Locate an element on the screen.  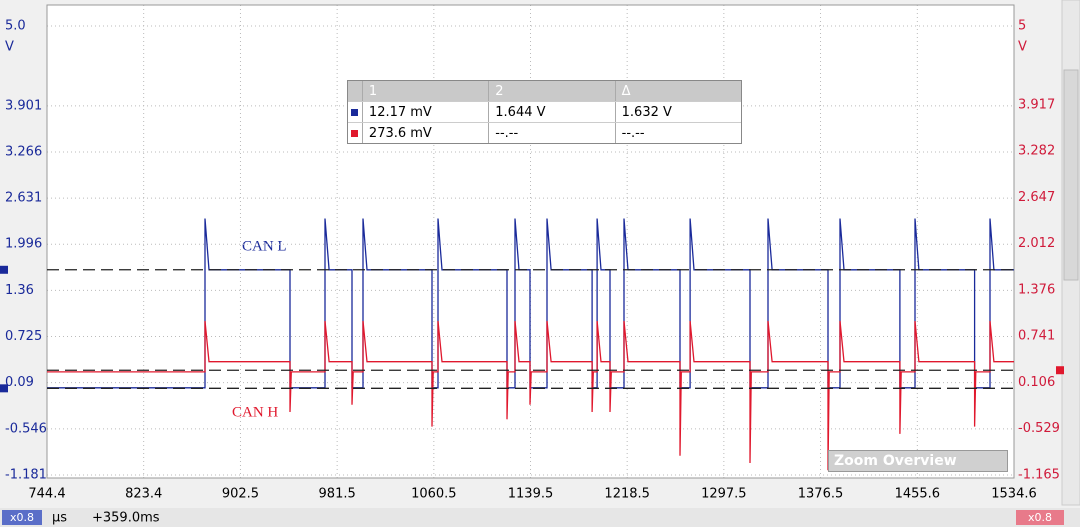
table-row: 12.17 mV 1.644 V 1.632 V is located at coordinates (544, 111).